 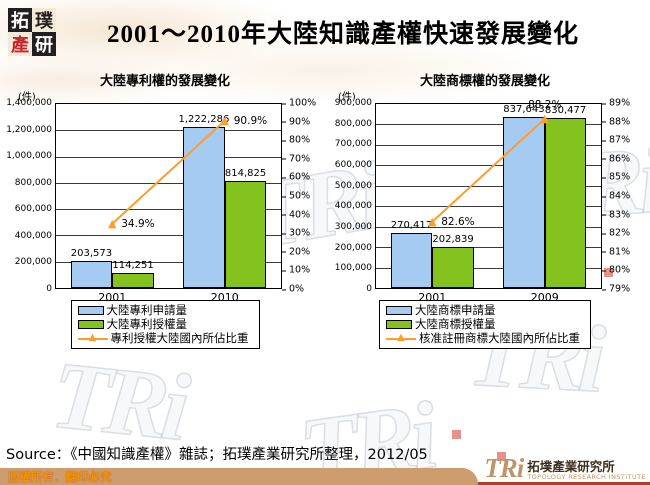 What do you see at coordinates (499, 338) in the screenshot?
I see `legend-label: 核准註冊商標大陸國內所佔比重` at bounding box center [499, 338].